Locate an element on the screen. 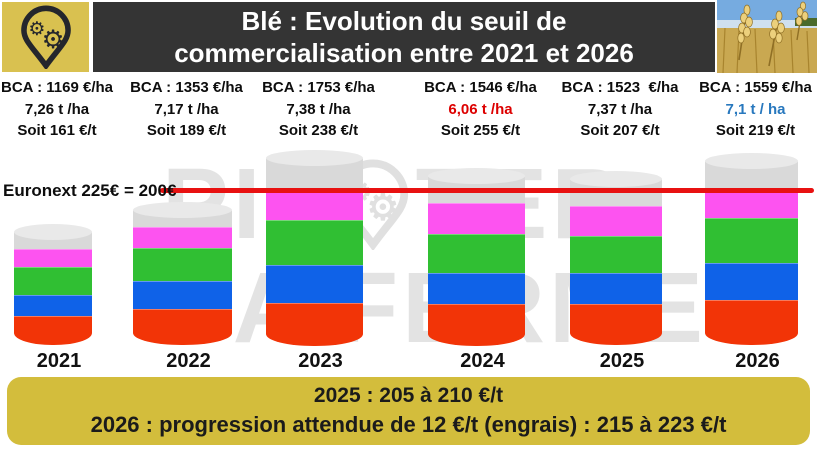  stat-bca: BCA : 1169 €/ha is located at coordinates (57, 87).